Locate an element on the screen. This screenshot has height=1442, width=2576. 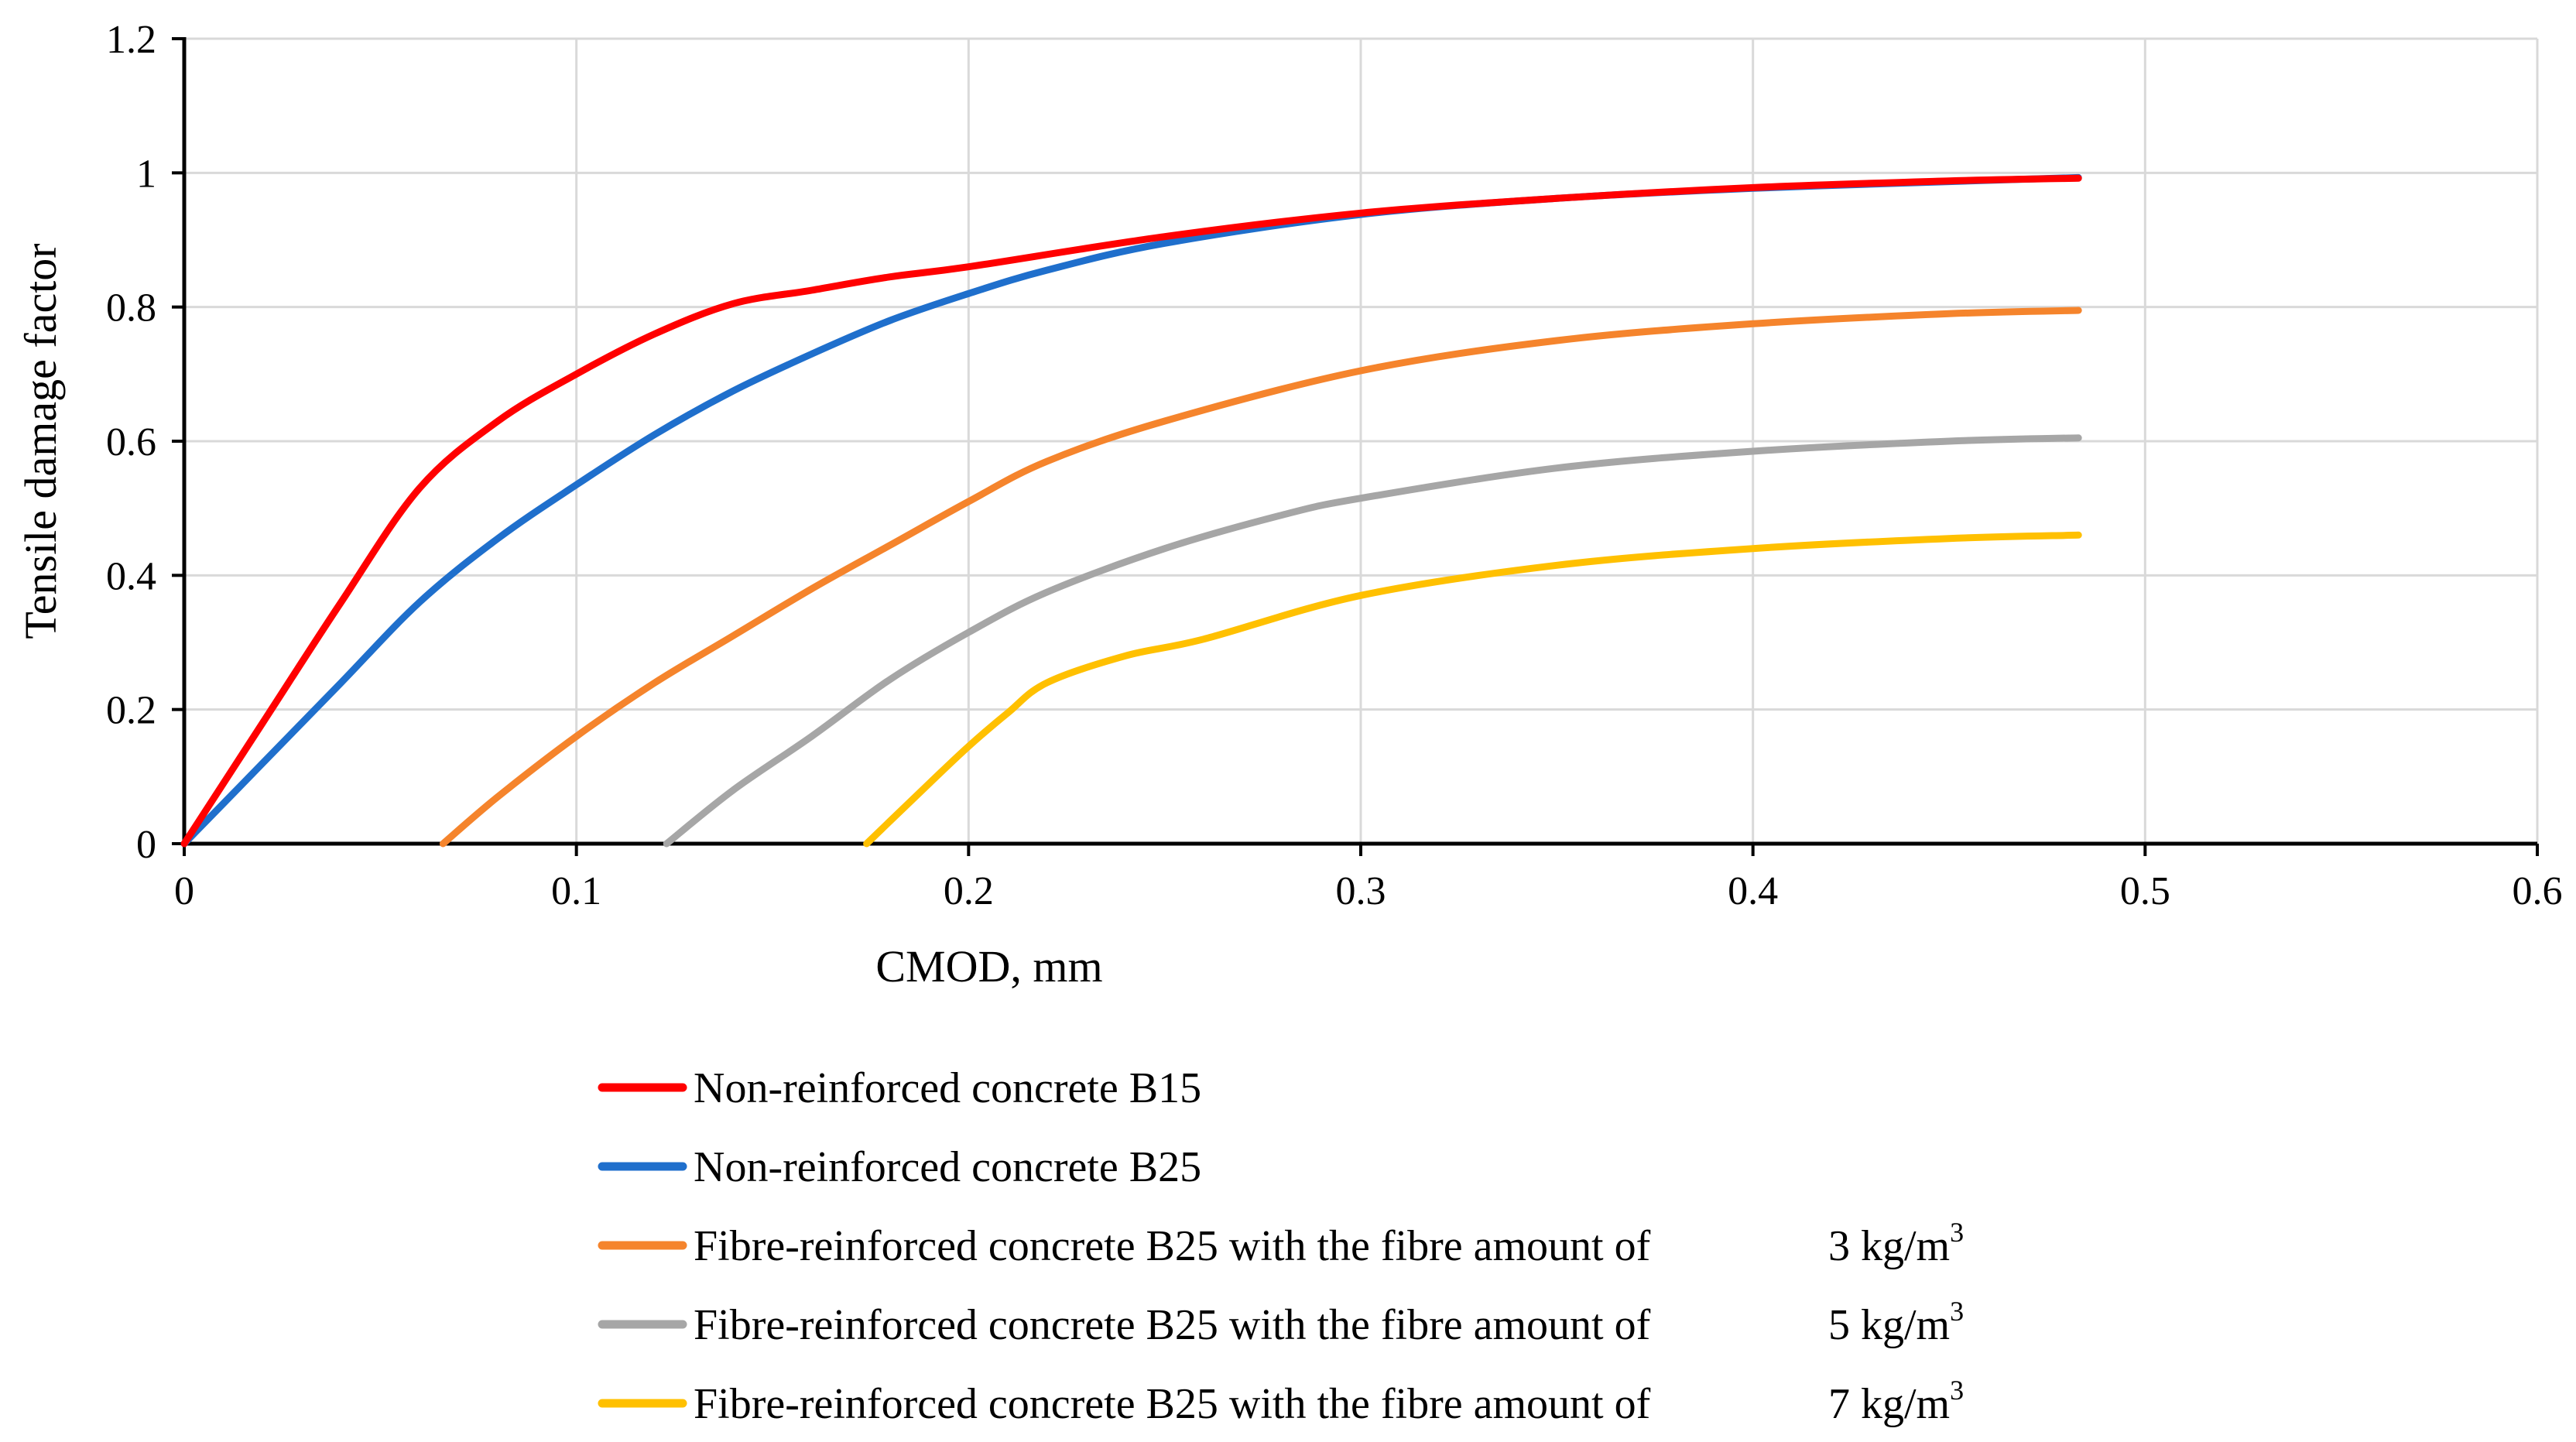
y-tick-label: 0.6 is located at coordinates (131, 442).